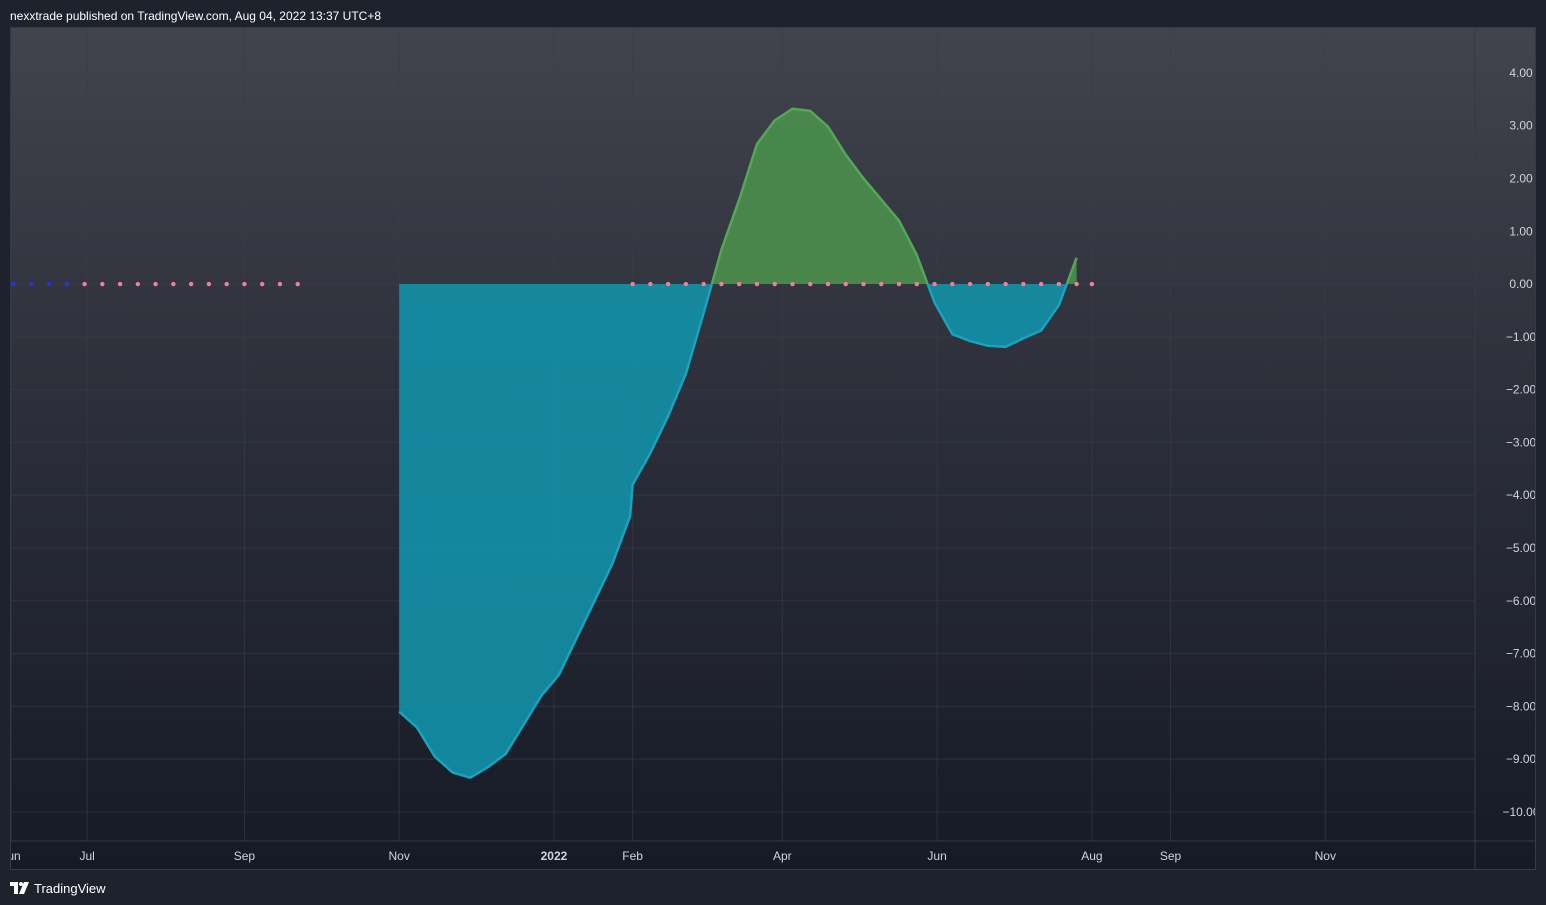  Describe the element at coordinates (1520, 390) in the screenshot. I see `y-tick-label: −2.00` at that location.